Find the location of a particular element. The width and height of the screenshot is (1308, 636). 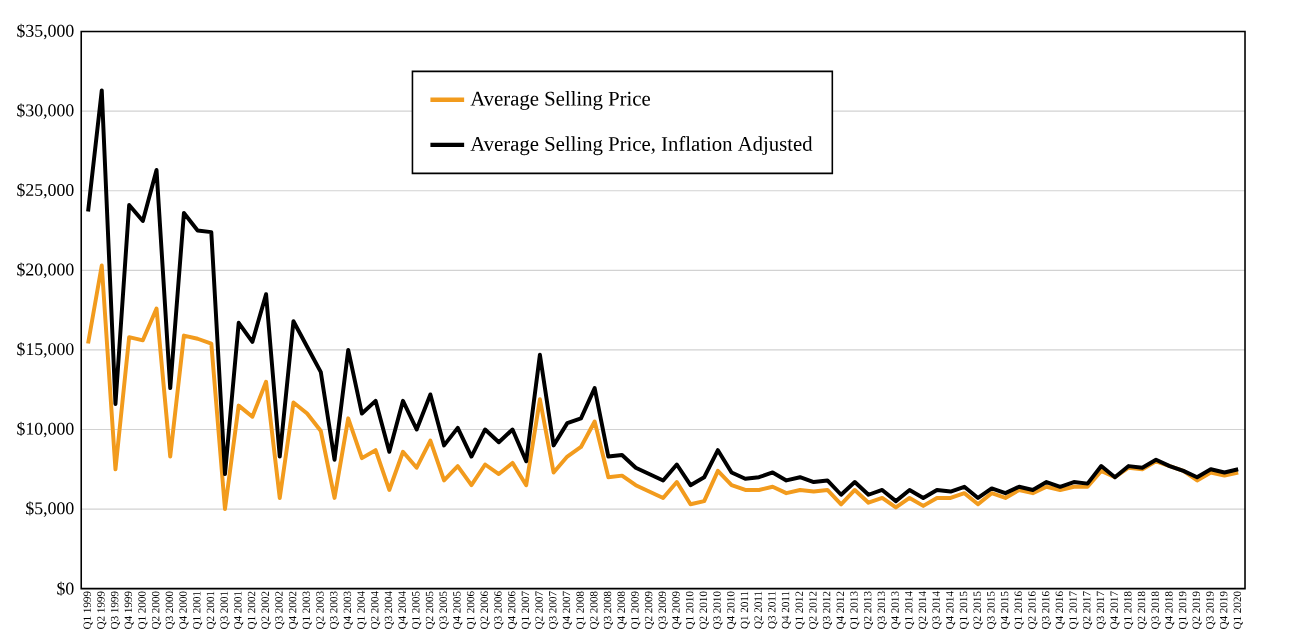

legend-label: Average Selling Price is located at coordinates (560, 100).